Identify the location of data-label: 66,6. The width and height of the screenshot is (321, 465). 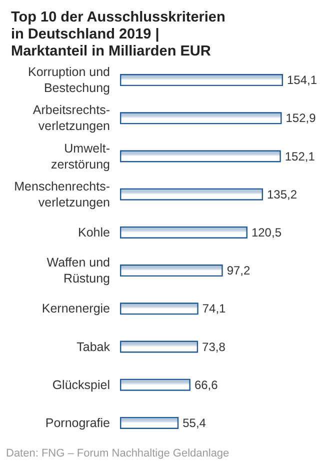
(206, 385).